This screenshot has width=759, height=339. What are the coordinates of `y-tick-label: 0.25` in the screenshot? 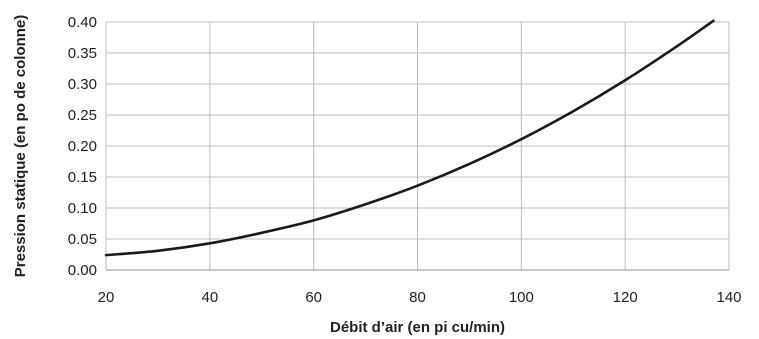 It's located at (82, 115).